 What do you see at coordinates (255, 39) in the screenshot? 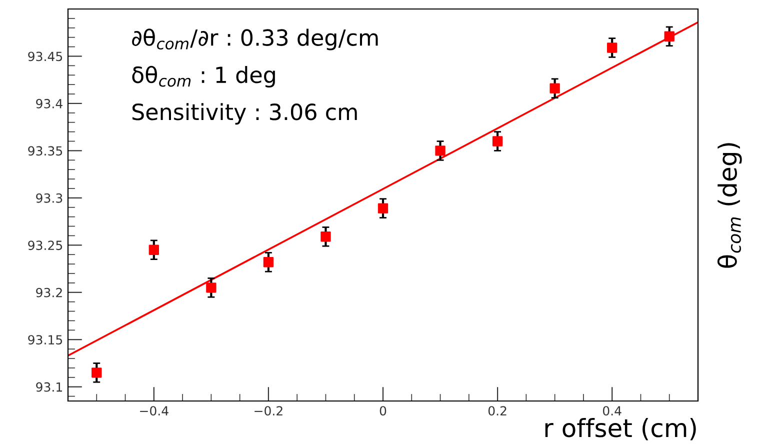
I see `annotation: ∂θ$_{com}$/∂r : 0.33 deg/cm` at bounding box center [255, 39].